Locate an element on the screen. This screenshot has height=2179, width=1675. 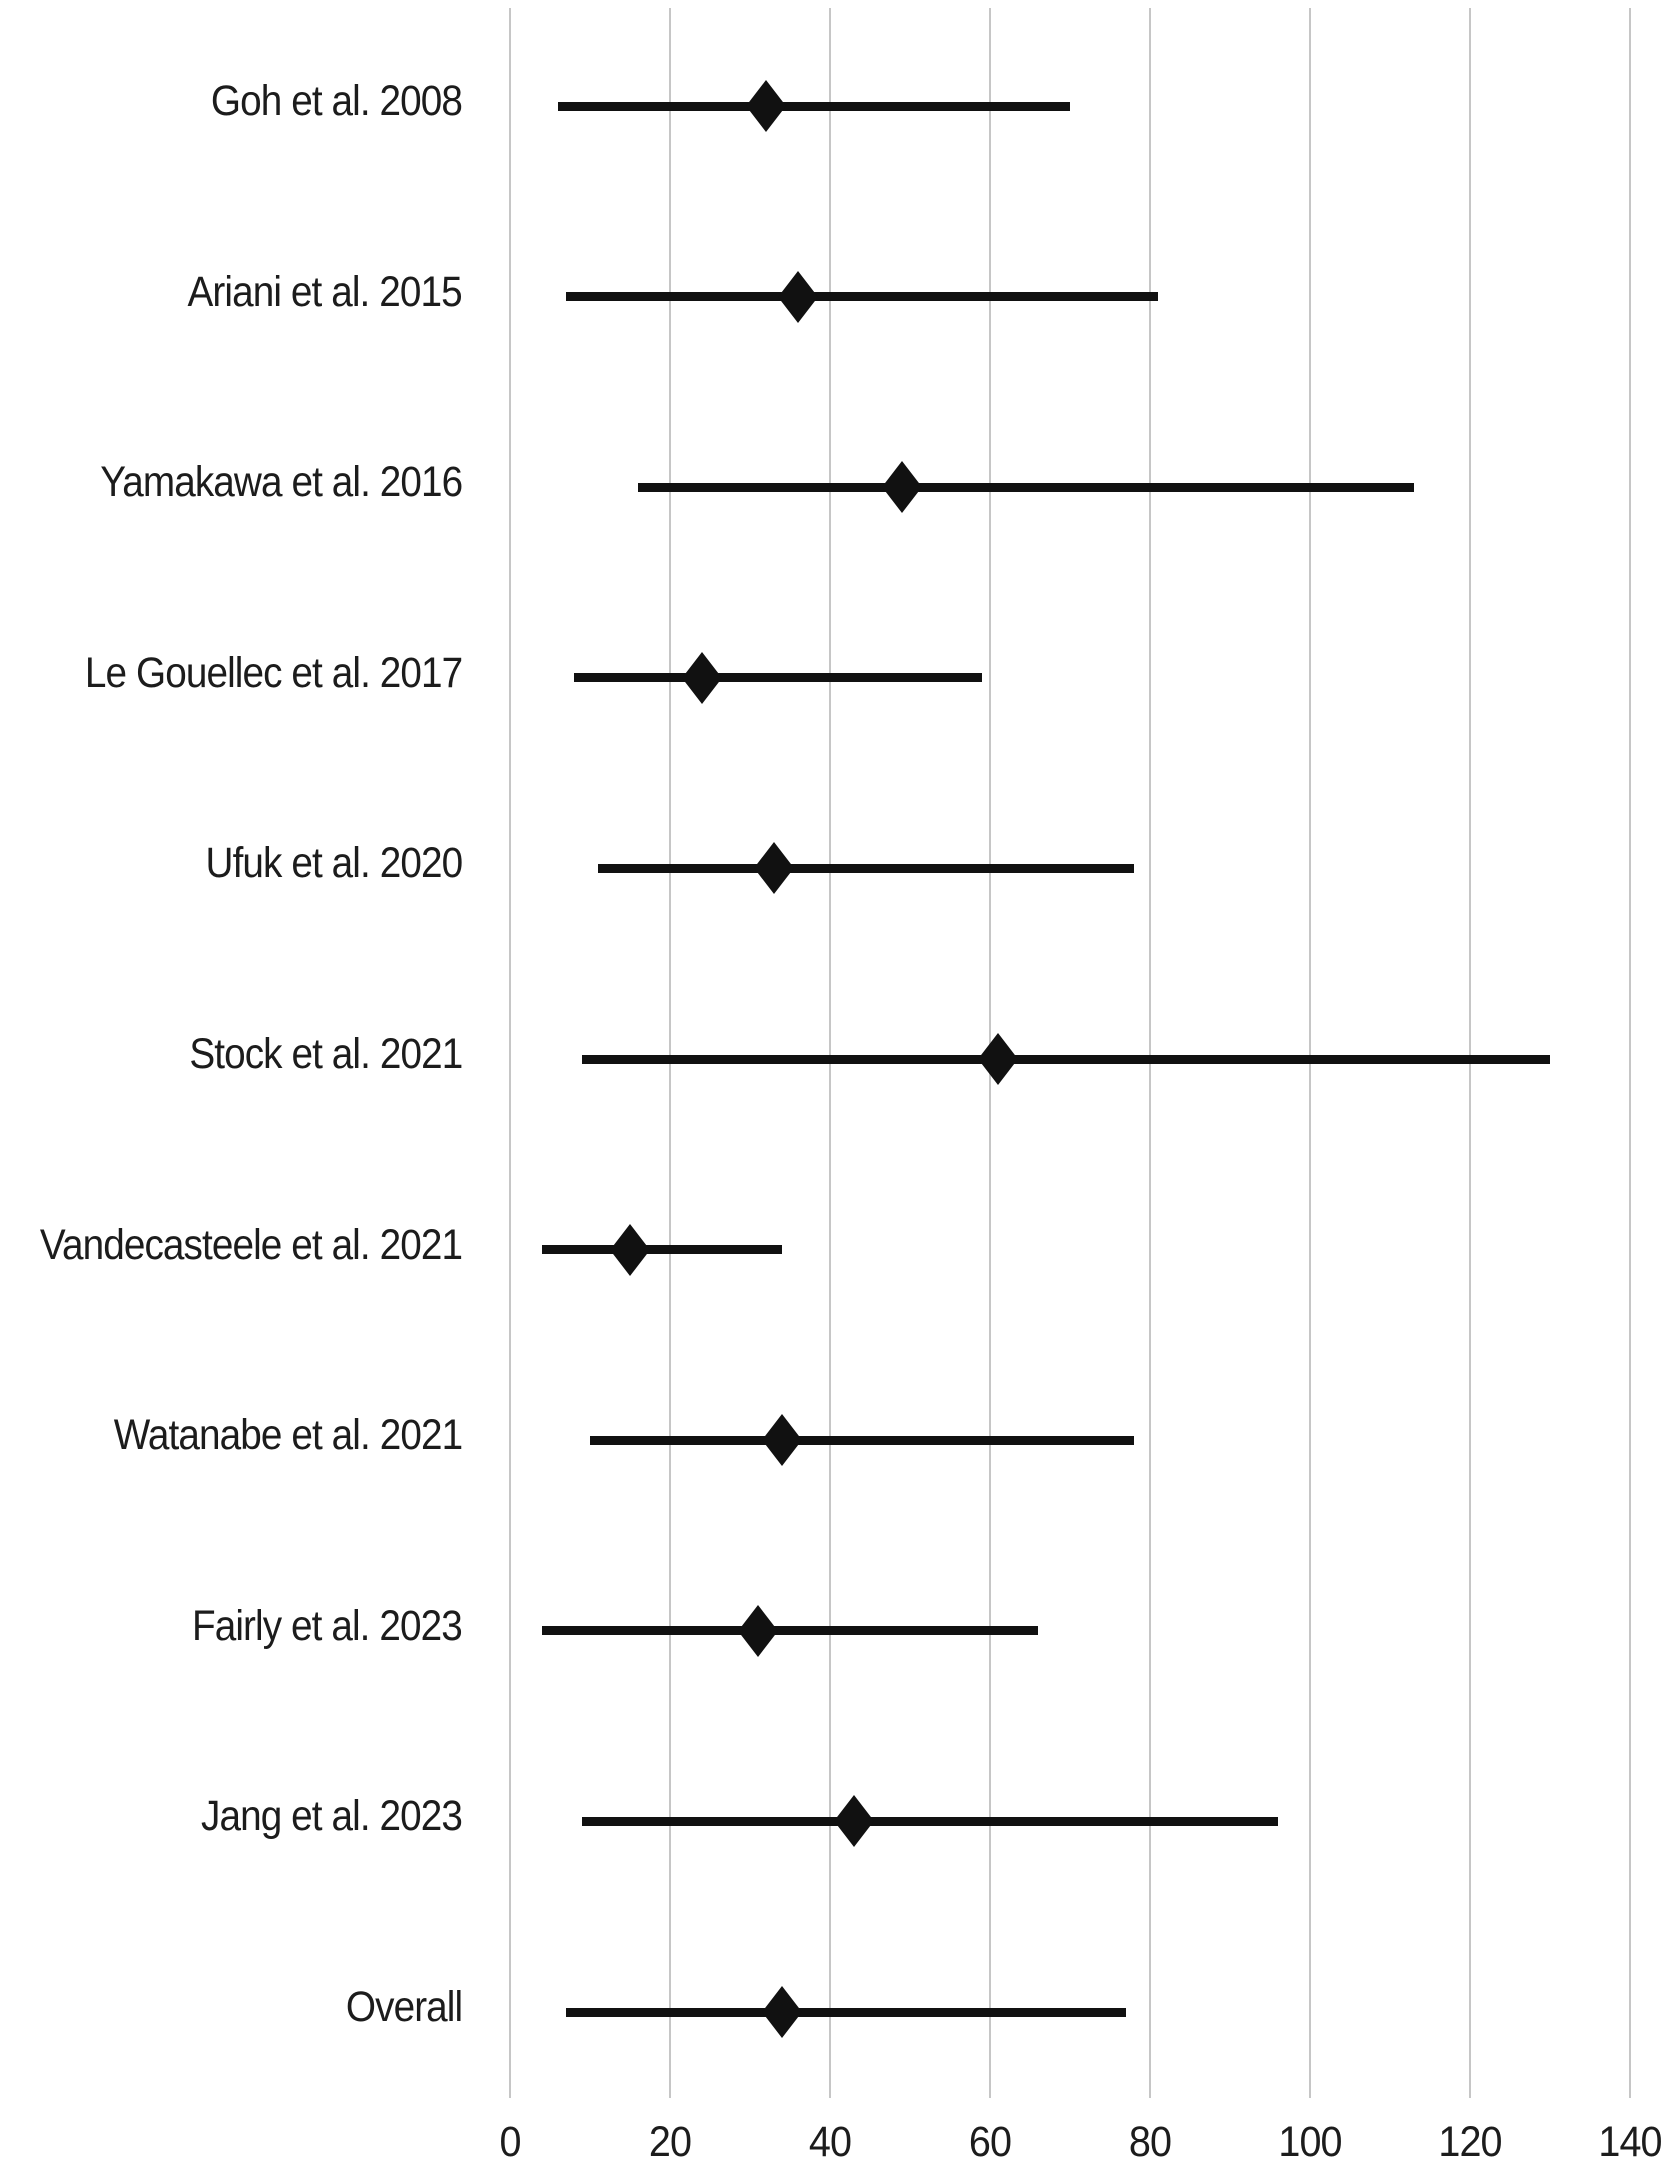
x-tick-label: 20 is located at coordinates (670, 2142).